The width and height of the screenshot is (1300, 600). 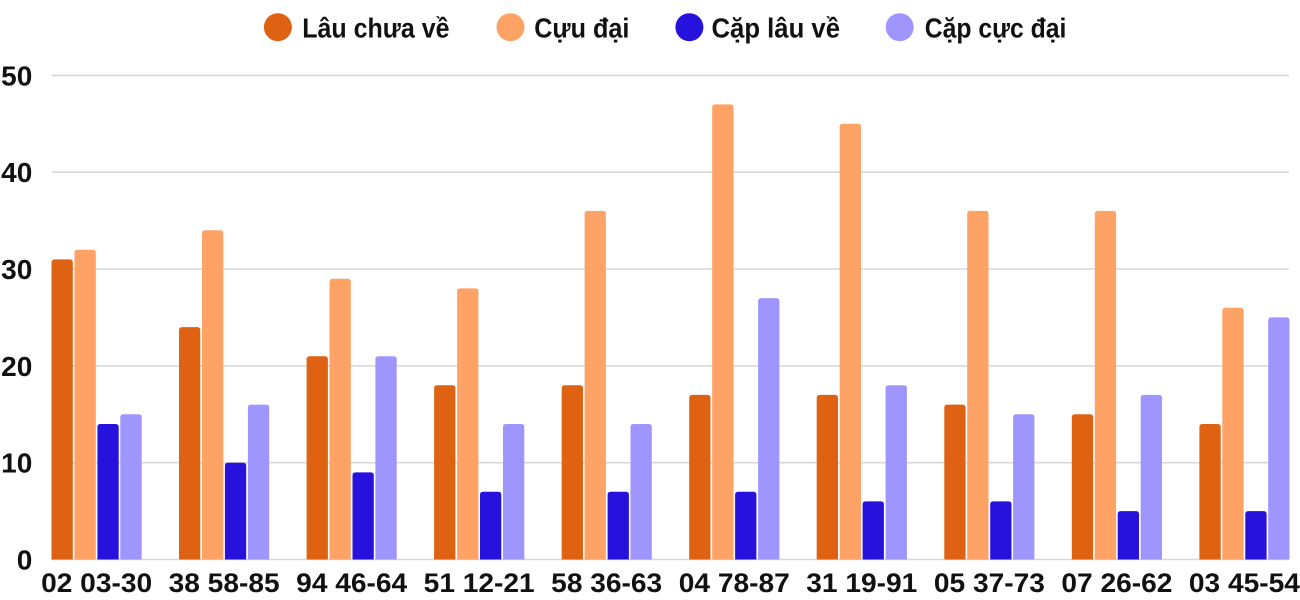 I want to click on svg-text: 51 12-21, so click(x=479, y=583).